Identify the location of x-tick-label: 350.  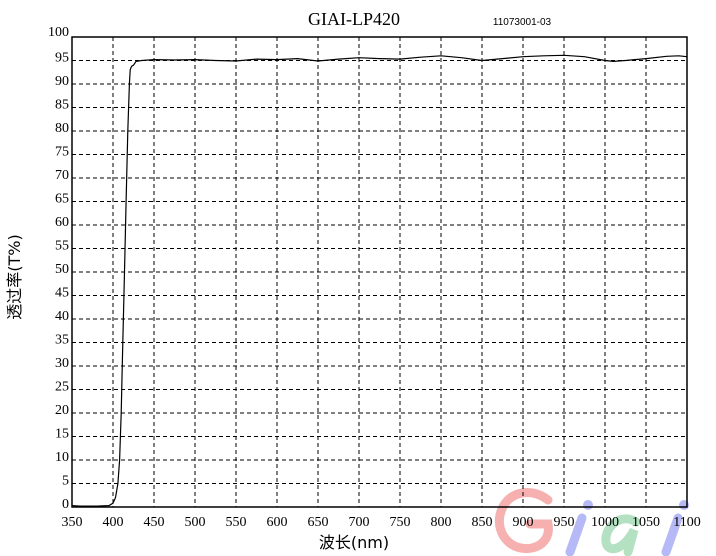
(72, 522).